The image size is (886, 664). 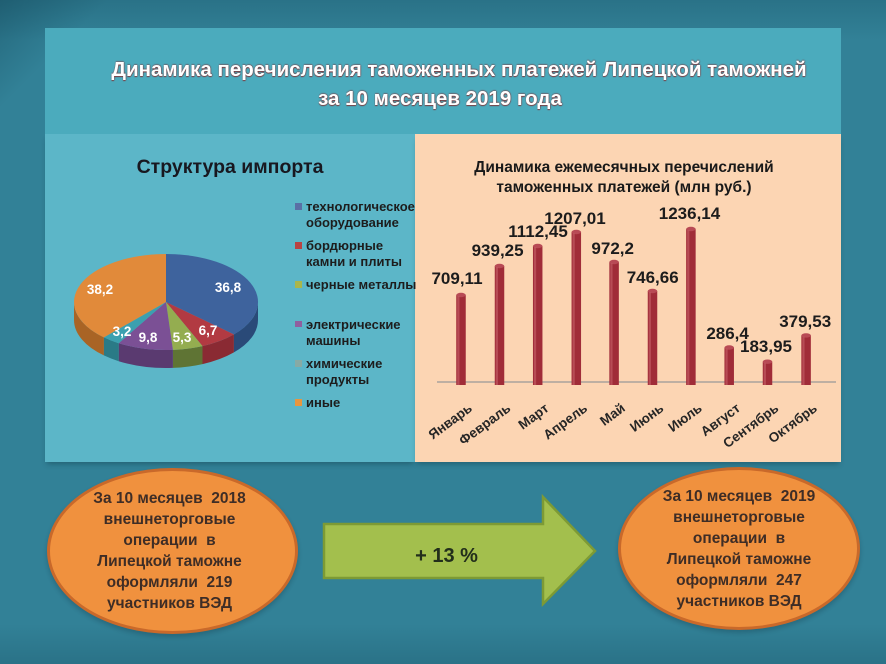 I want to click on svg-text: 183,95, so click(x=766, y=346).